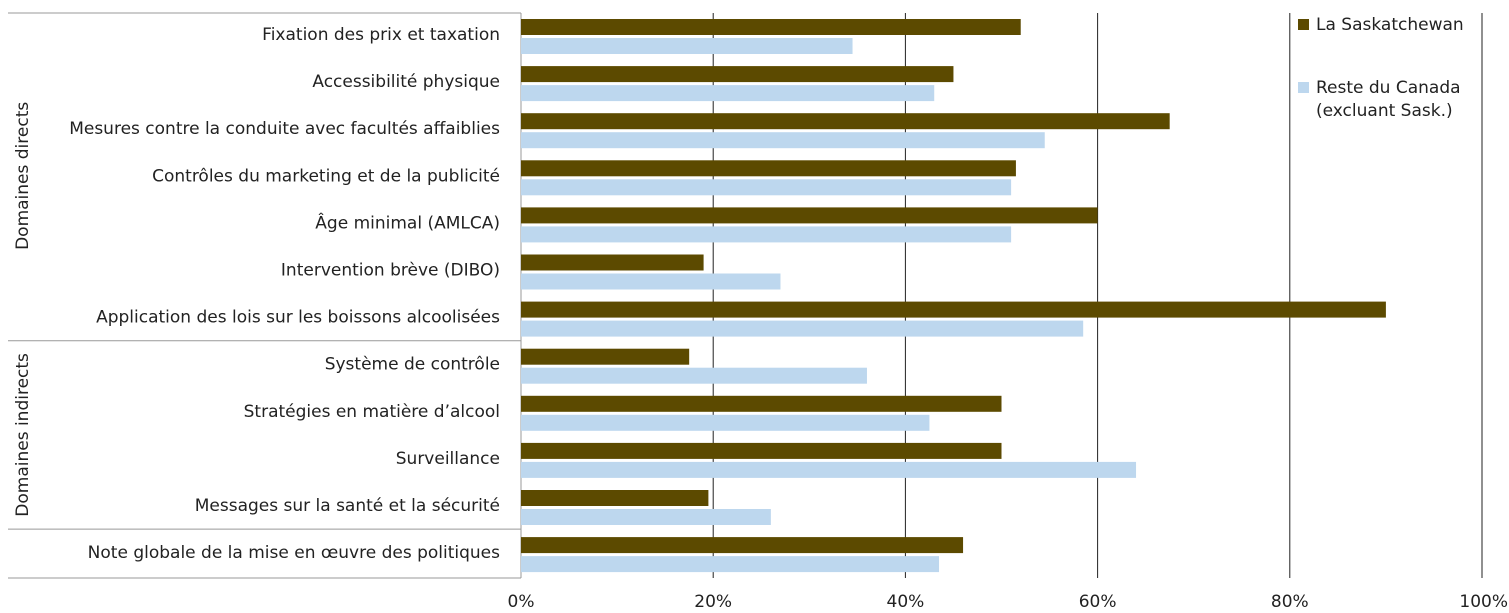 This screenshot has height=613, width=1509. What do you see at coordinates (412, 365) in the screenshot?
I see `category-label: Système de contrôle` at bounding box center [412, 365].